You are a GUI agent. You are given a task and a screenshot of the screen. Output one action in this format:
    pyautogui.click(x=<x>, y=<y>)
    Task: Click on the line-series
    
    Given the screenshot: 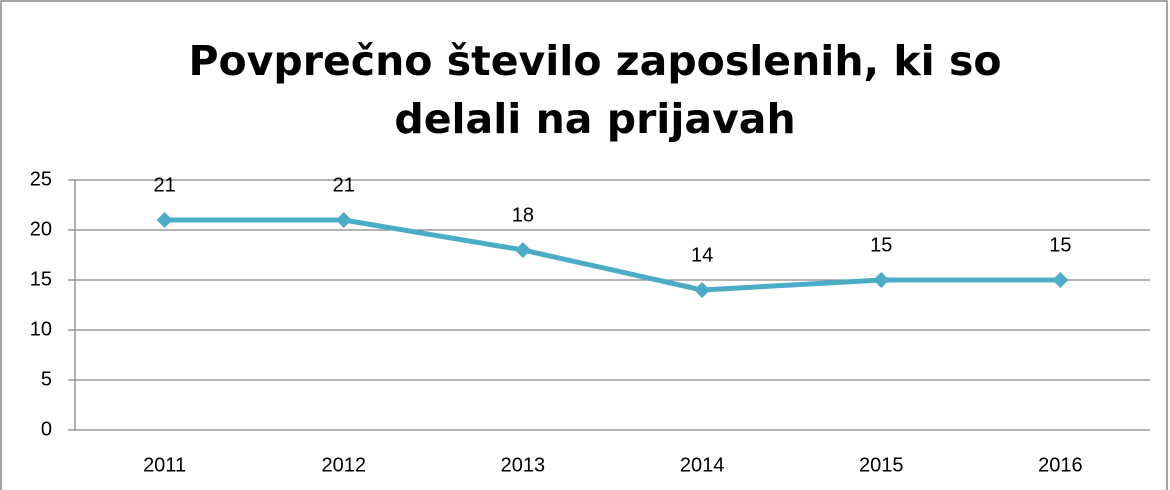 What is the action you would take?
    pyautogui.click(x=612, y=255)
    